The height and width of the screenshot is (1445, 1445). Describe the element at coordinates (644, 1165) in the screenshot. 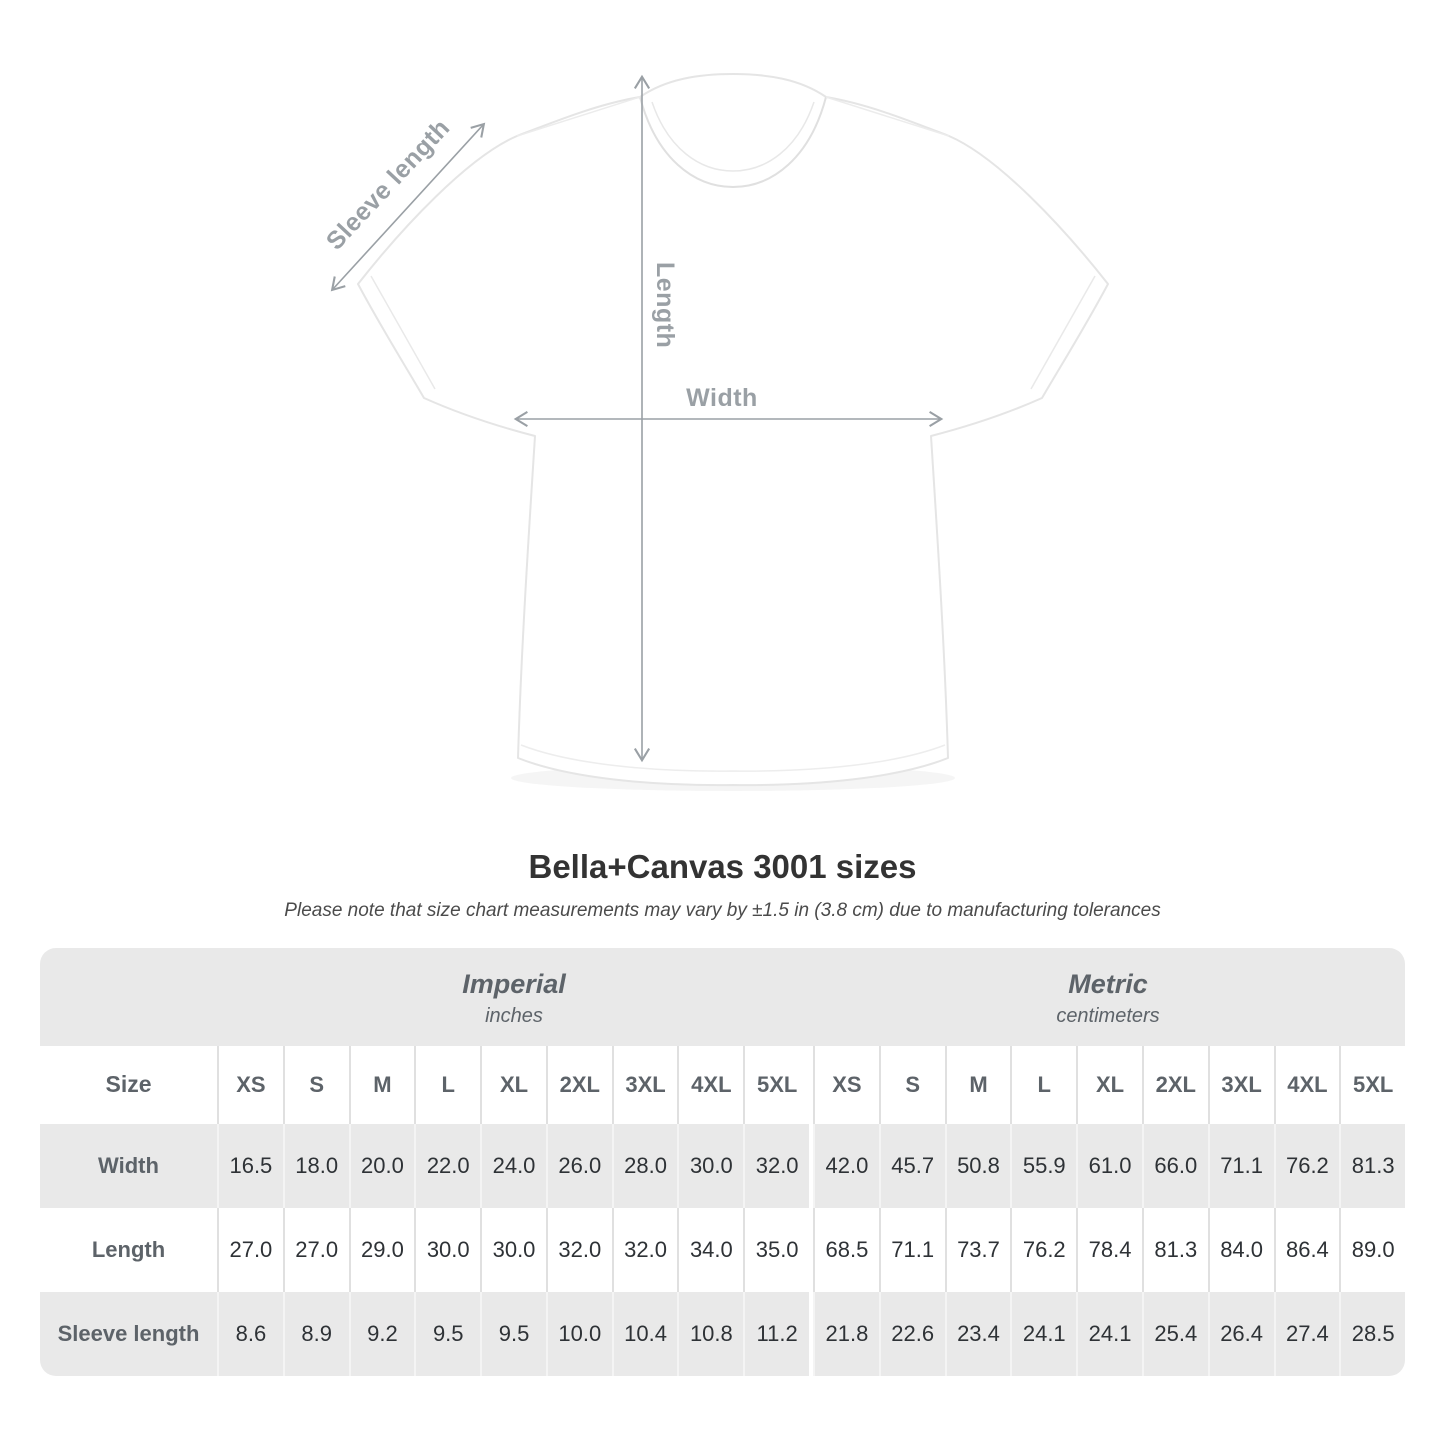

I see `value-cell: 28.0` at that location.